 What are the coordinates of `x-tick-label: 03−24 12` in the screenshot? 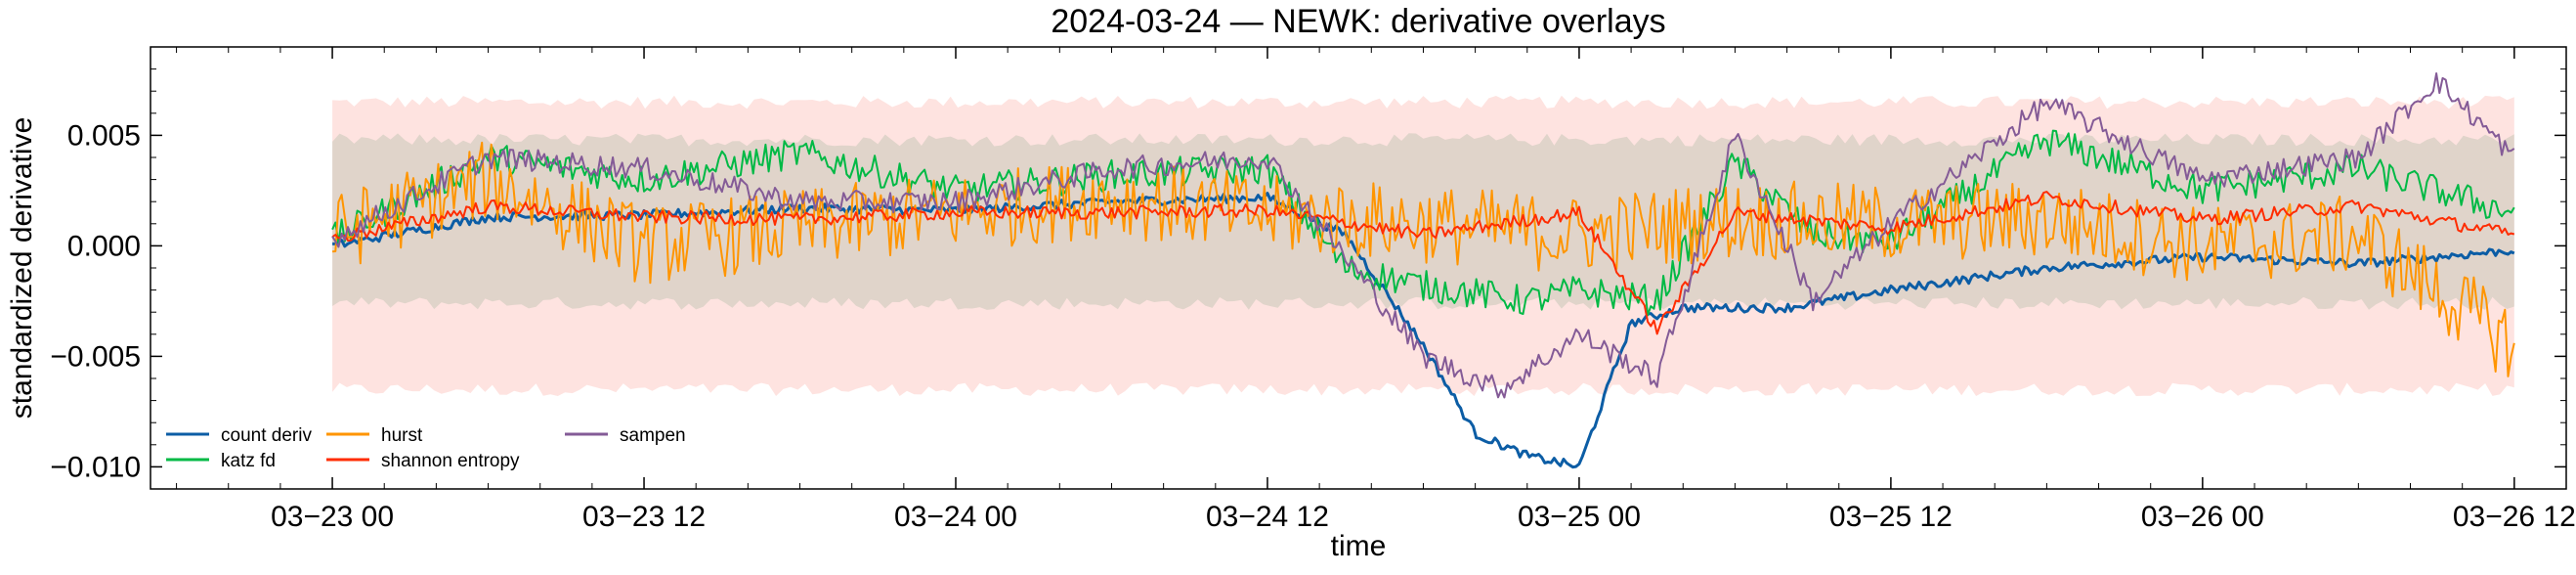 It's located at (1268, 517).